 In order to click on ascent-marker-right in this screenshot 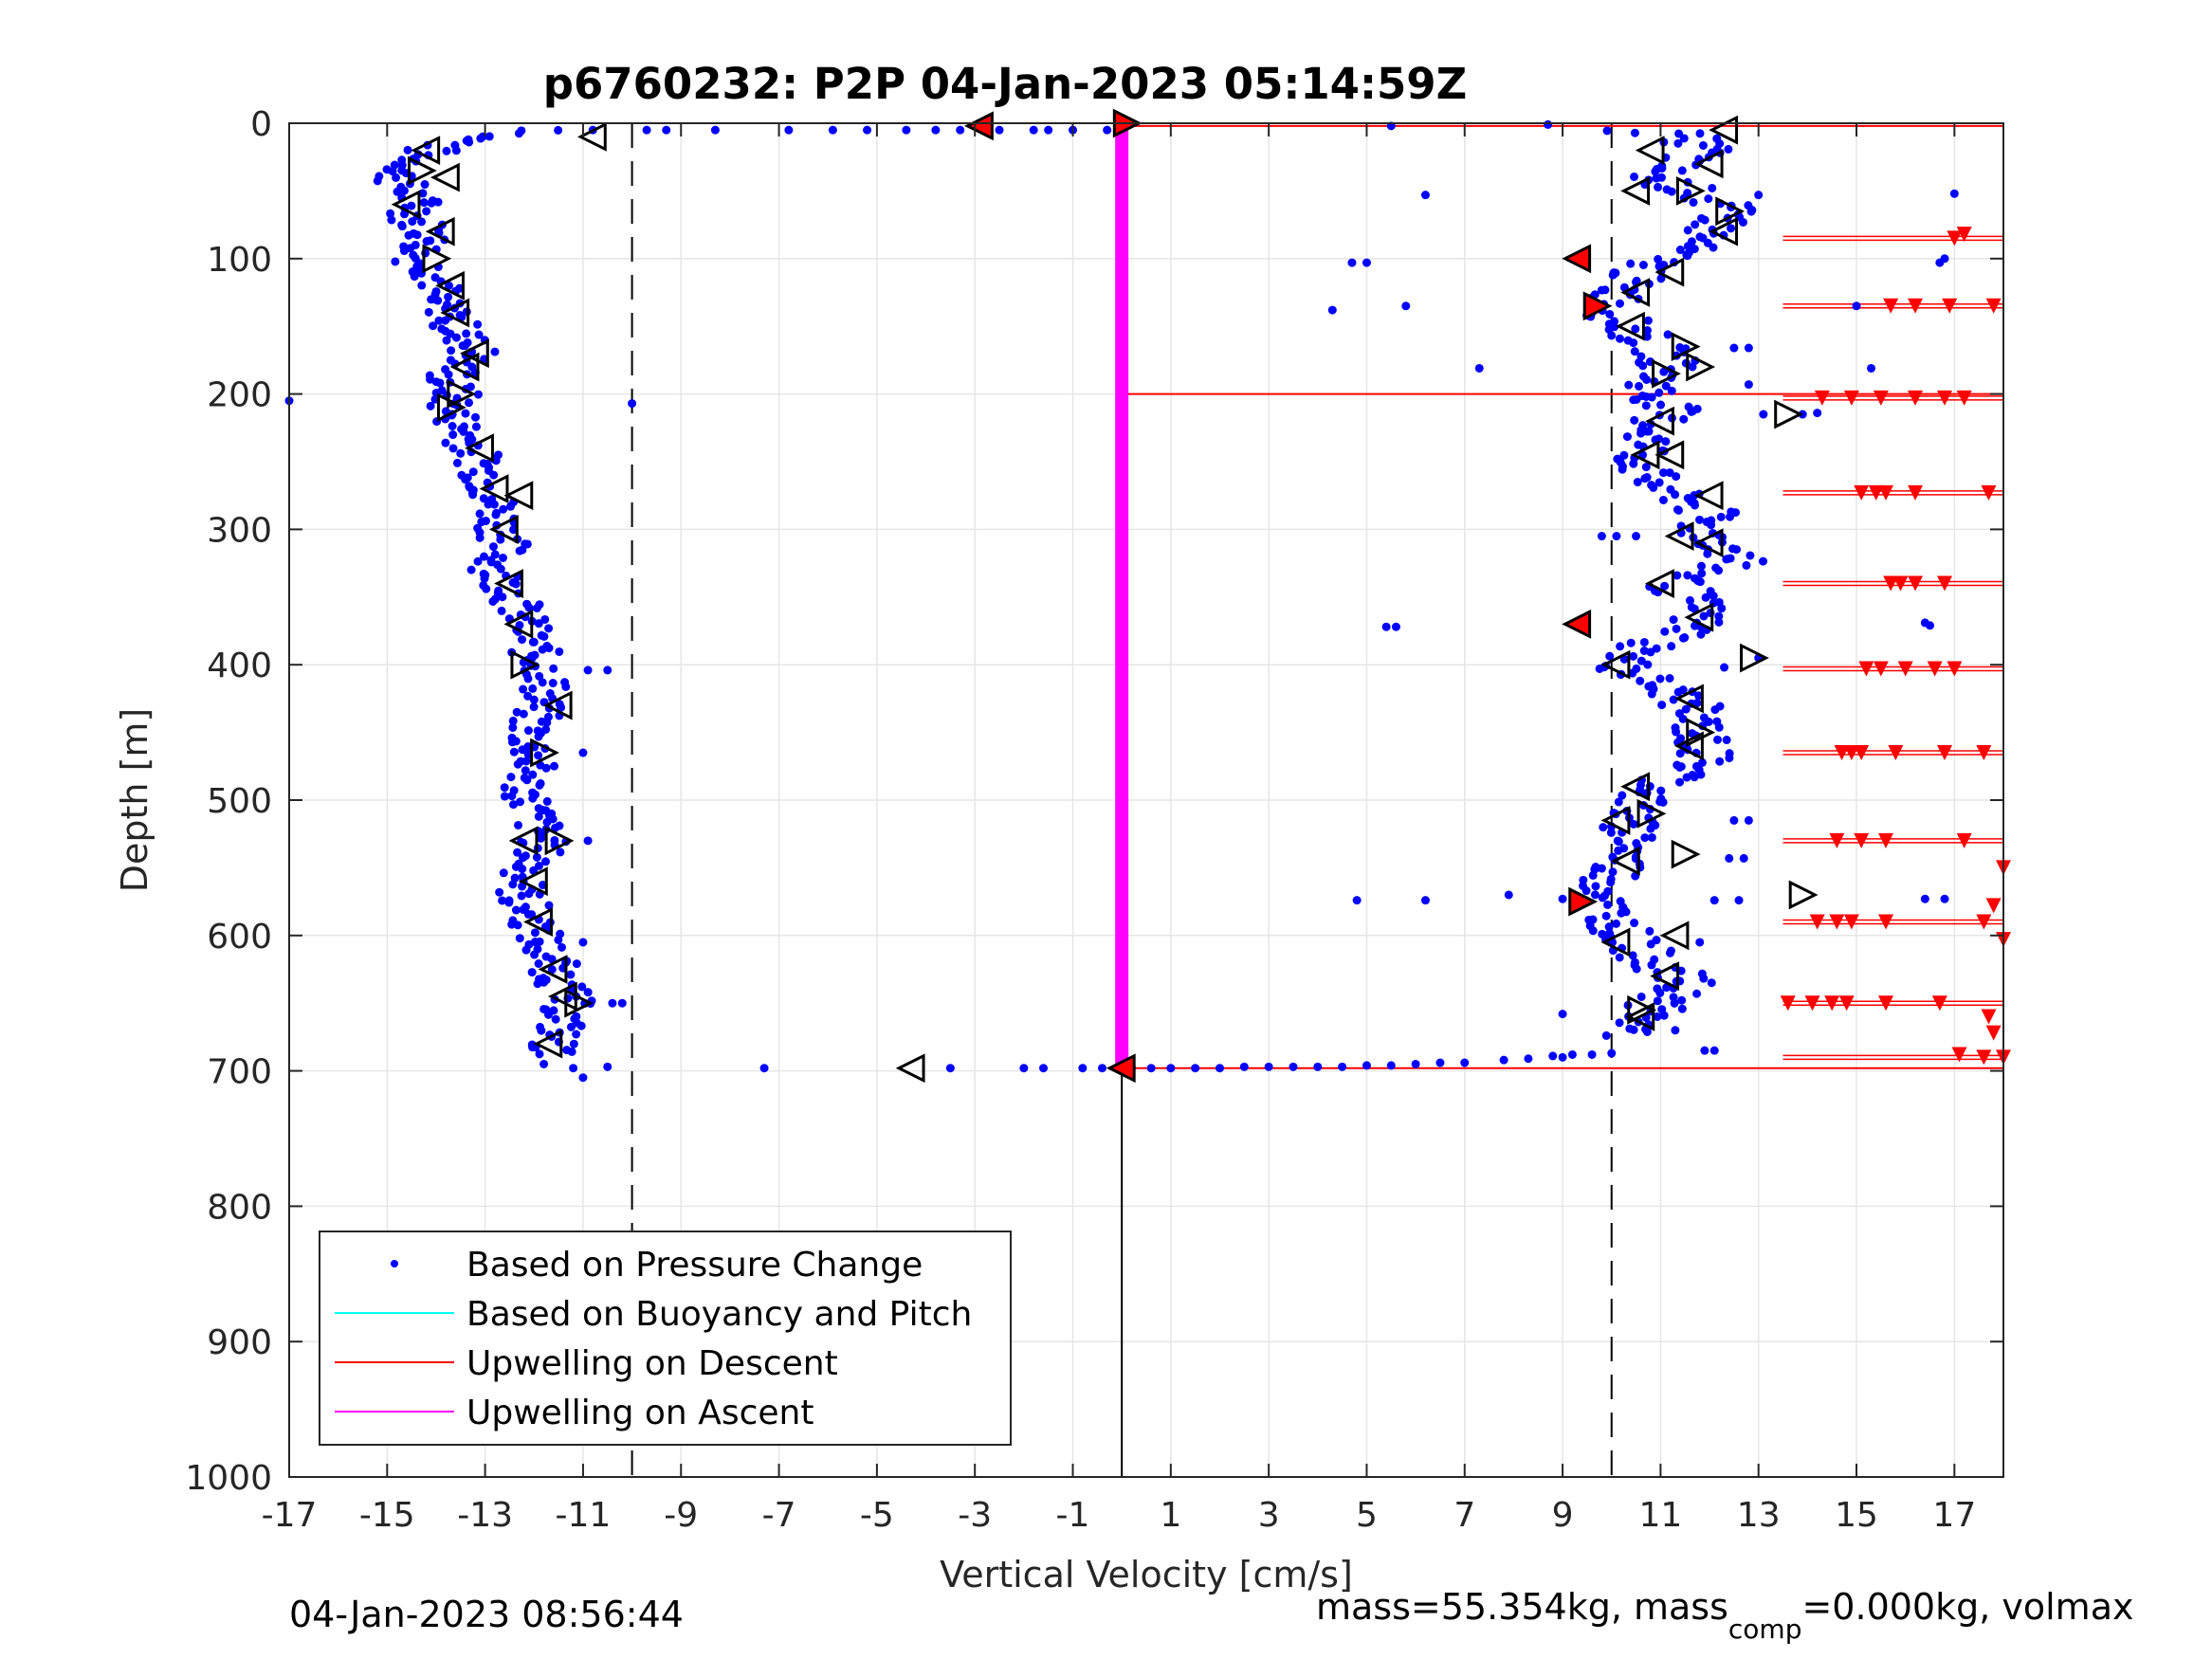, I will do `click(1789, 414)`.